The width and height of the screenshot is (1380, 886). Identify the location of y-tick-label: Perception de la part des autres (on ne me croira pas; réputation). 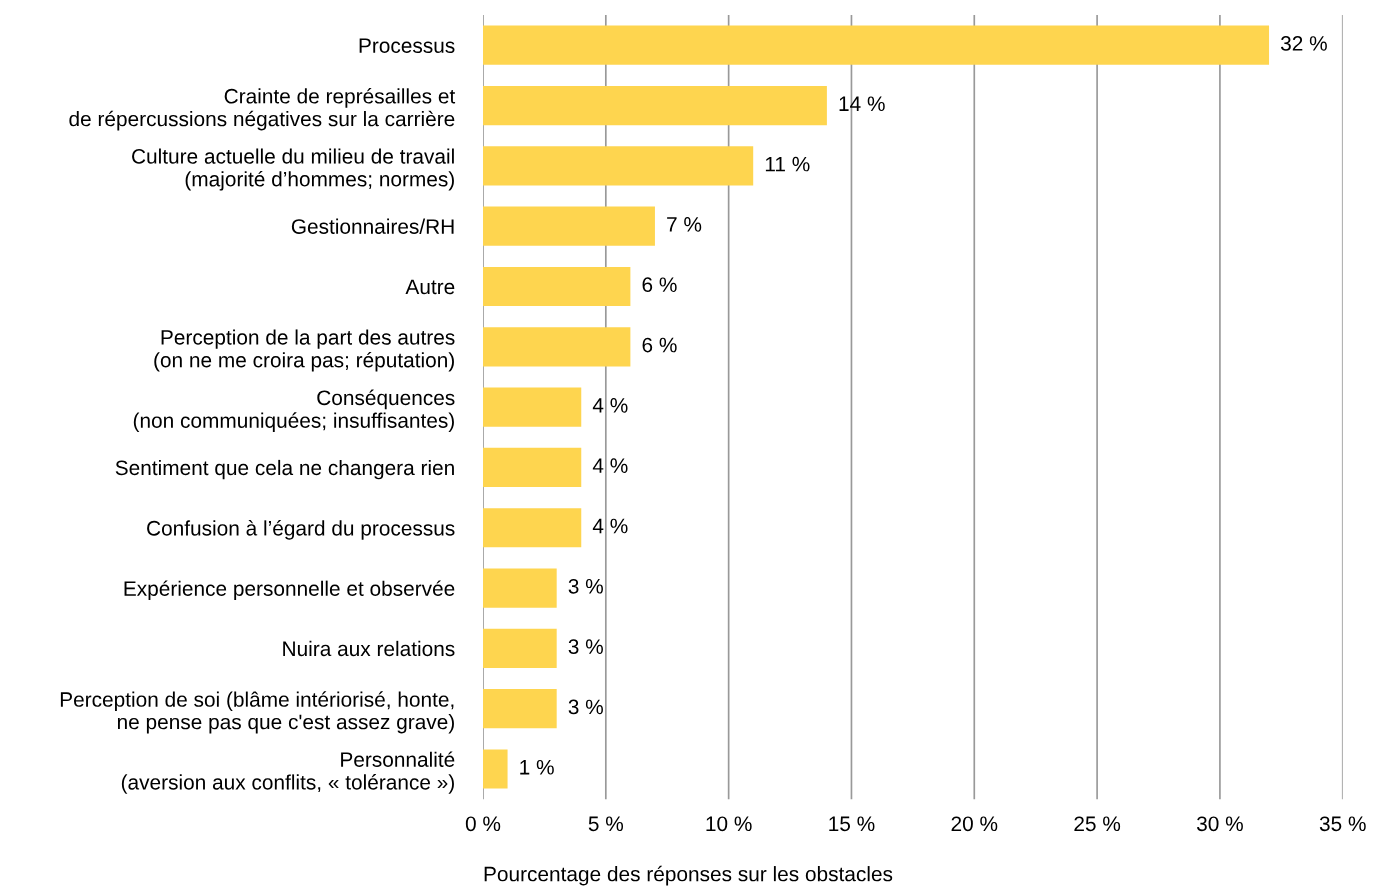
(304, 350).